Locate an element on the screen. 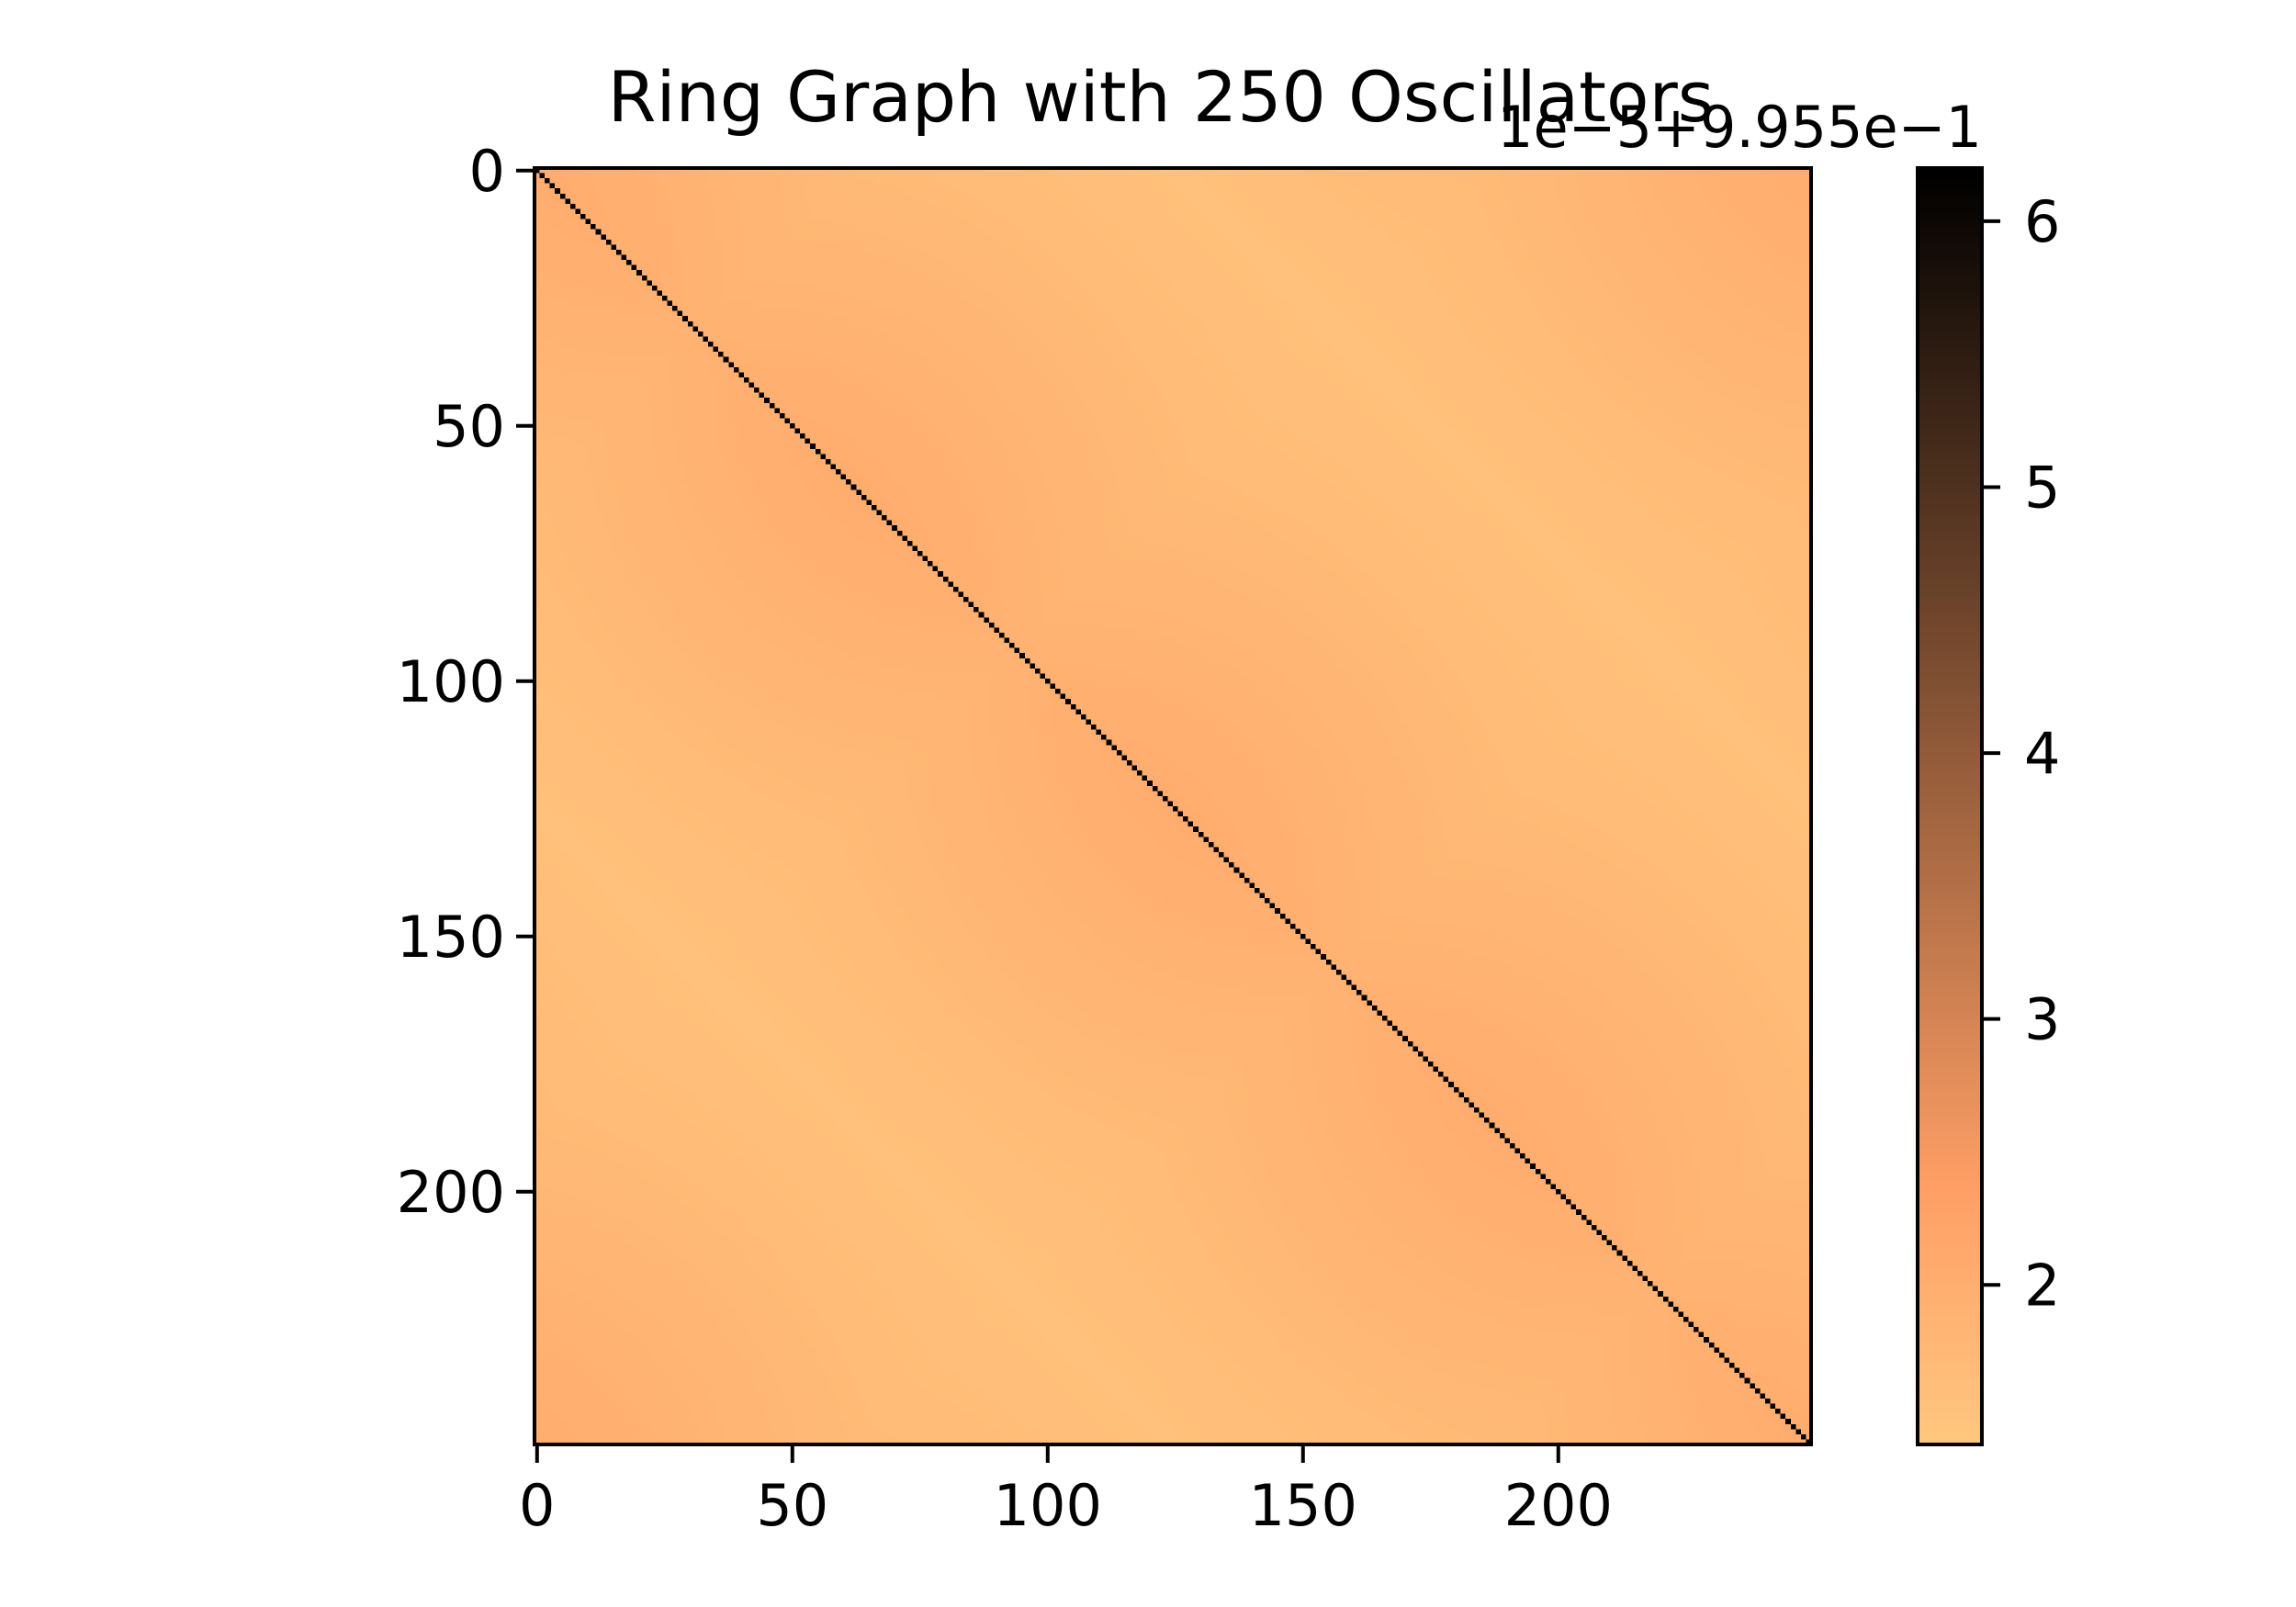  x-tick-label: 0 is located at coordinates (537, 1505).